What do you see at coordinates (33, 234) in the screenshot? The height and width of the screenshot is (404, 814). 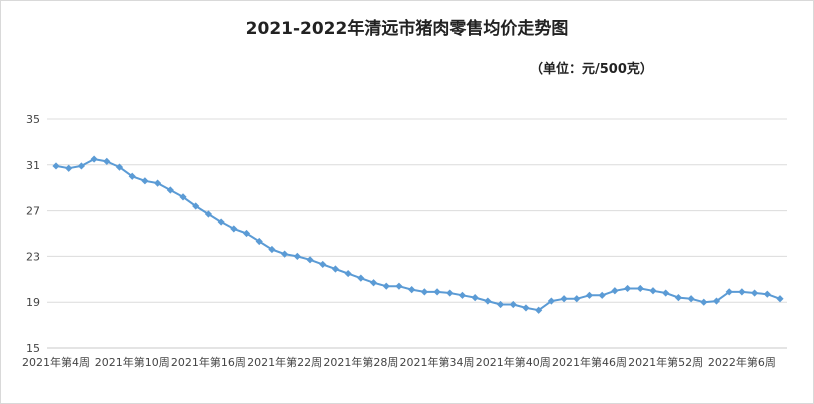 I see `y-axis: 15 19 23 27 31 35` at bounding box center [33, 234].